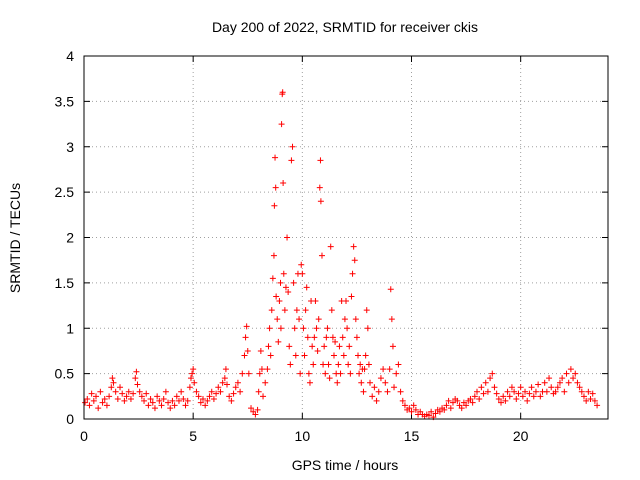 Image resolution: width=640 pixels, height=480 pixels. Describe the element at coordinates (345, 465) in the screenshot. I see `x-axis-label: GPS time / hours` at that location.